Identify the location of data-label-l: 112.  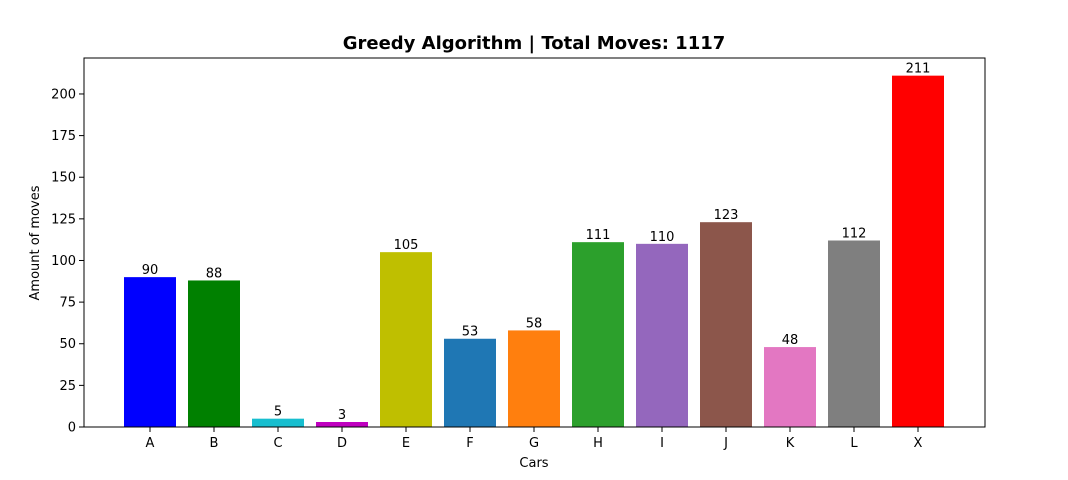
(854, 234).